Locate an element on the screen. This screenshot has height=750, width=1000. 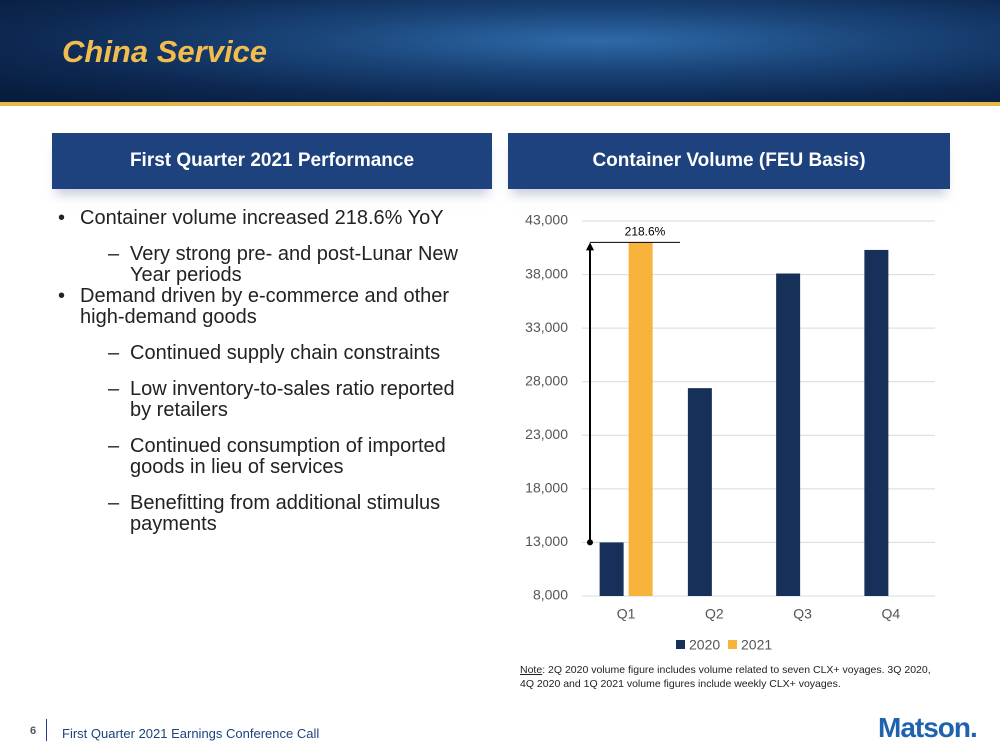
banner is located at coordinates (500, 51).